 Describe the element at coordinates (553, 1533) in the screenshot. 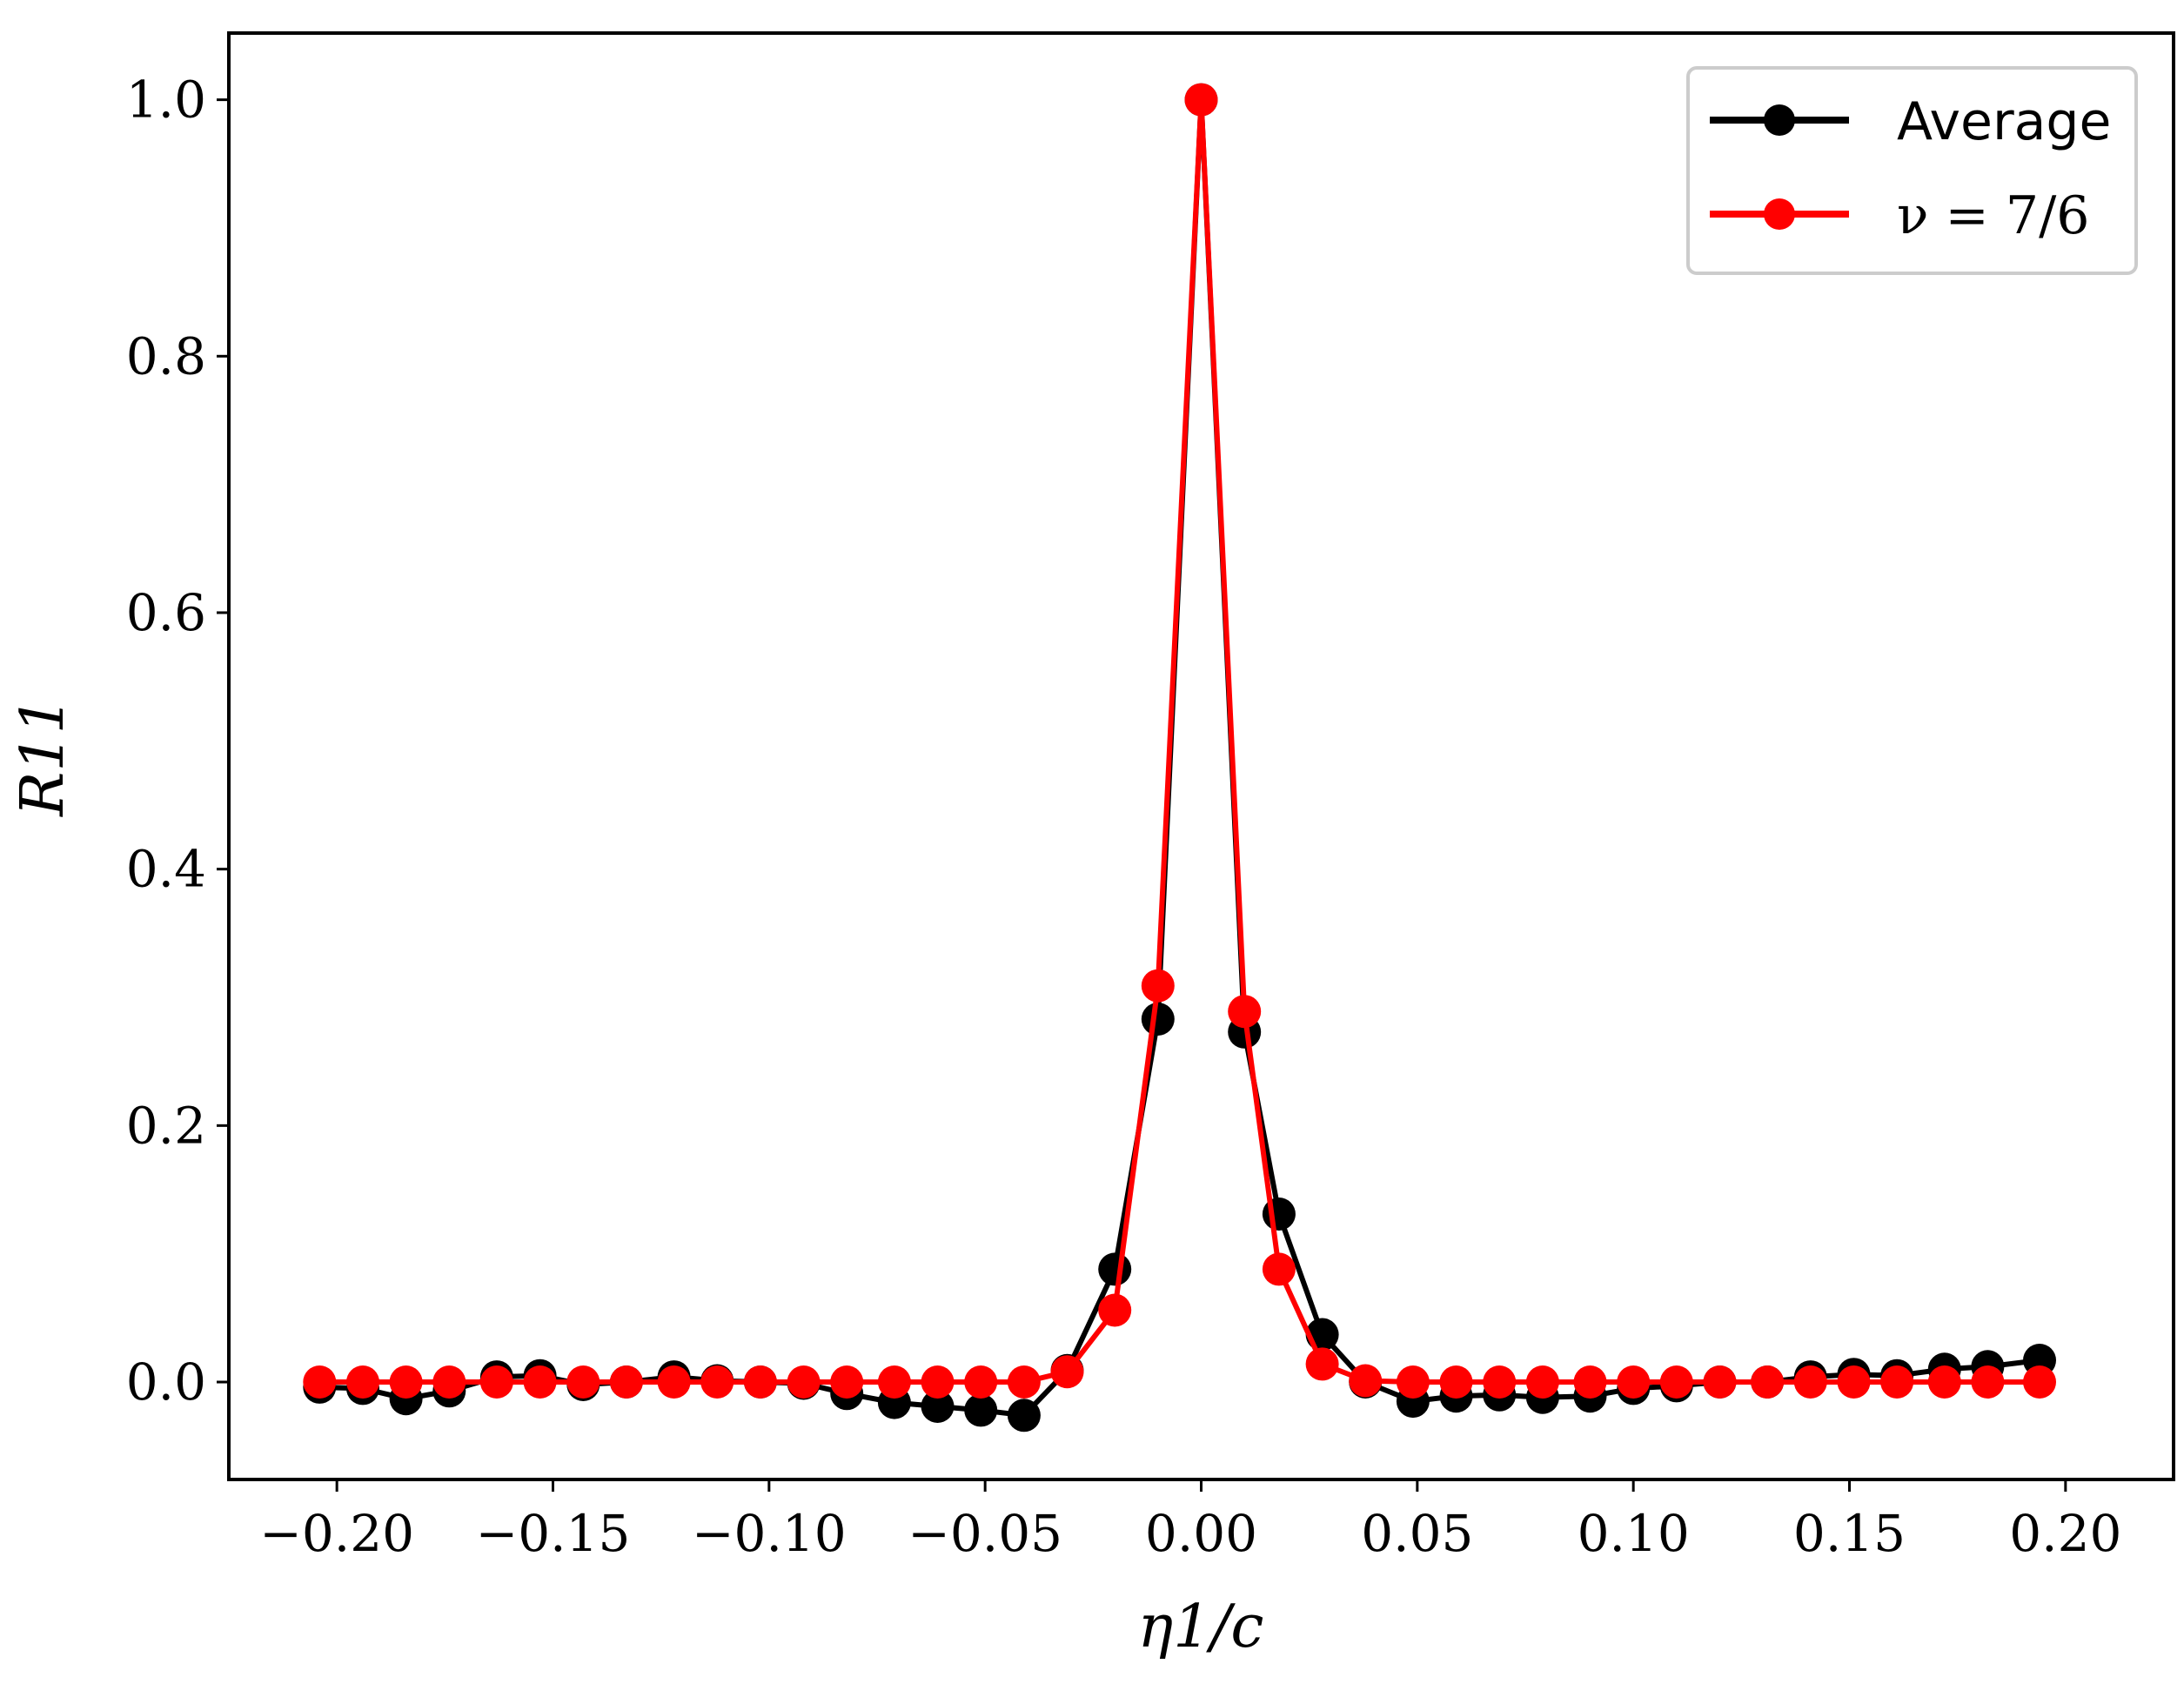

I see `x-tick-label: −0.15` at that location.